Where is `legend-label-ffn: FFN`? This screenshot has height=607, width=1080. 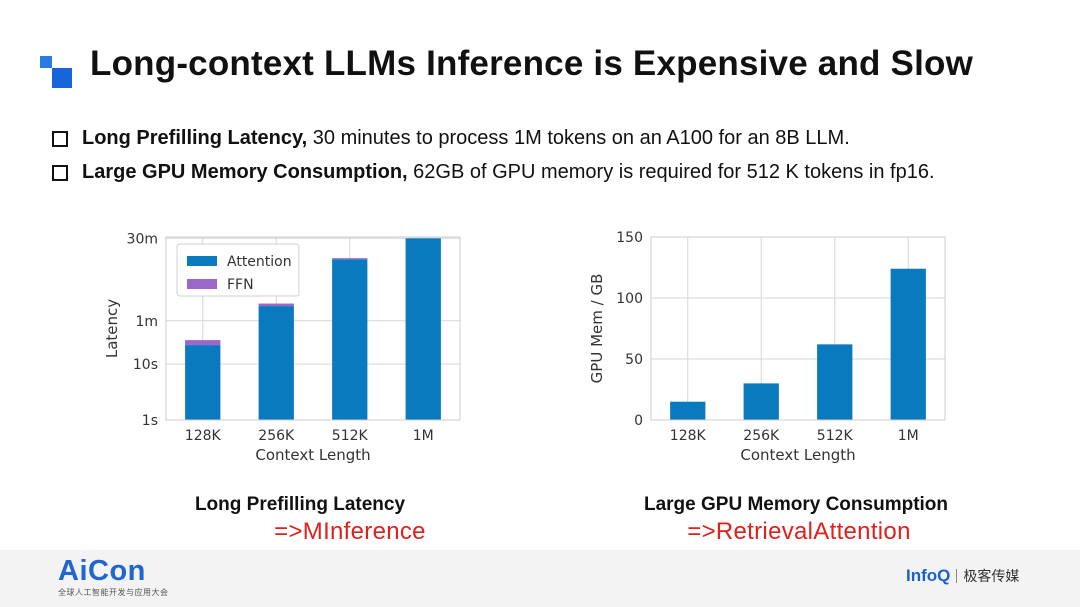
legend-label-ffn: FFN is located at coordinates (240, 285).